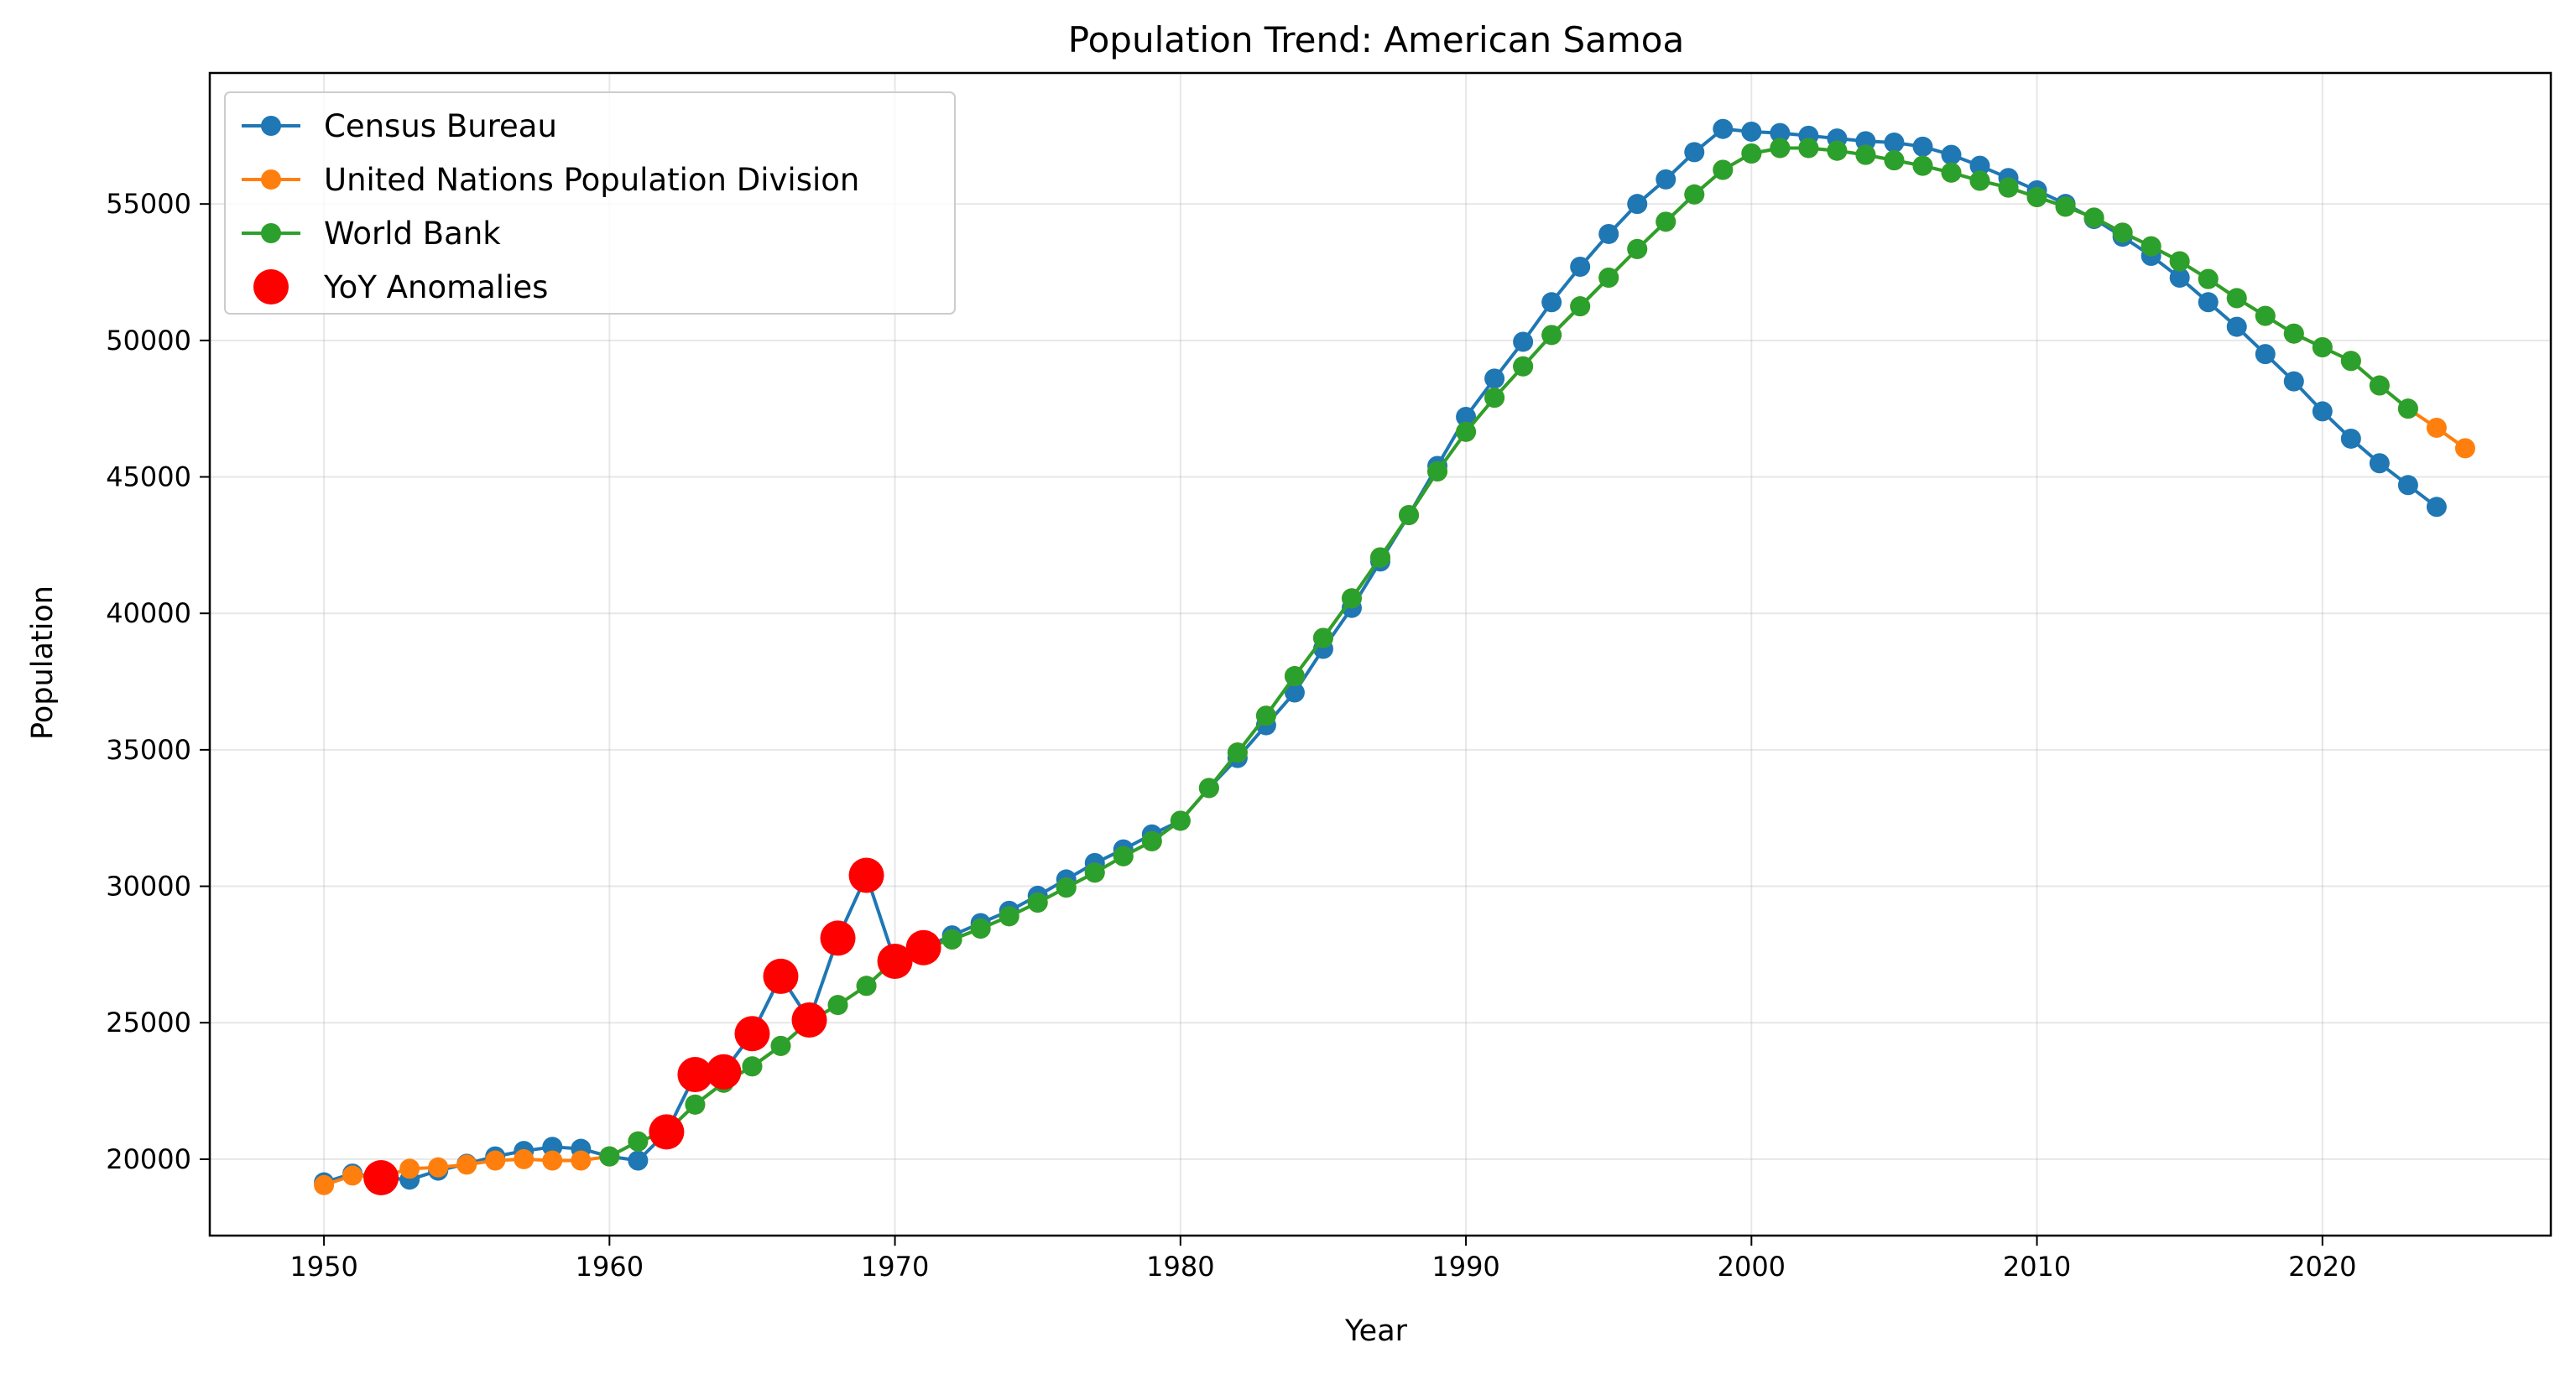 The height and width of the screenshot is (1374, 2576). I want to click on x-tick-label: 1960, so click(610, 1267).